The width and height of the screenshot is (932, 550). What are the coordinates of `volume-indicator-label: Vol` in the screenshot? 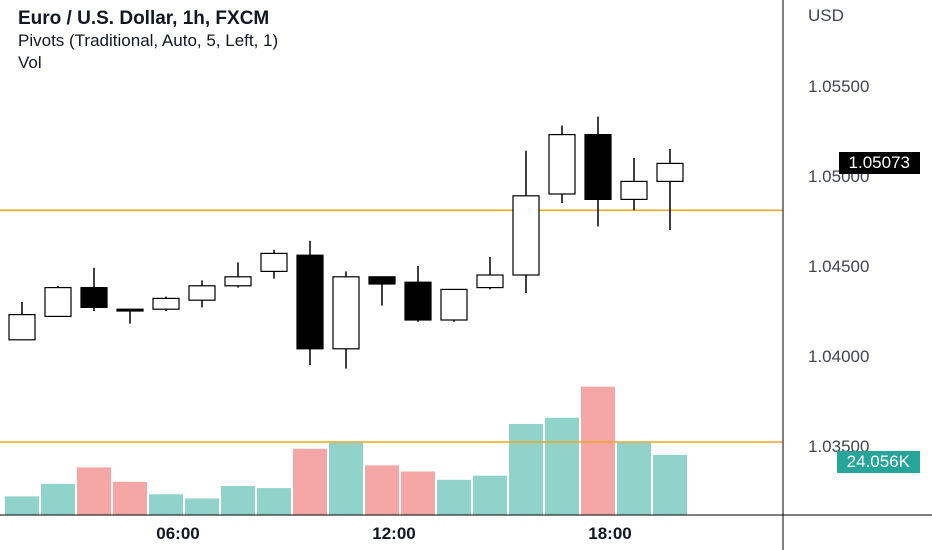 It's located at (30, 62).